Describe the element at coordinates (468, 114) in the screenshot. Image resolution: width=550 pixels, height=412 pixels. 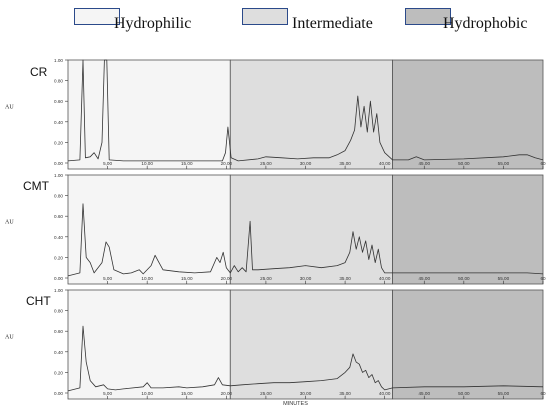
I see `region-hydrophobic-cr` at that location.